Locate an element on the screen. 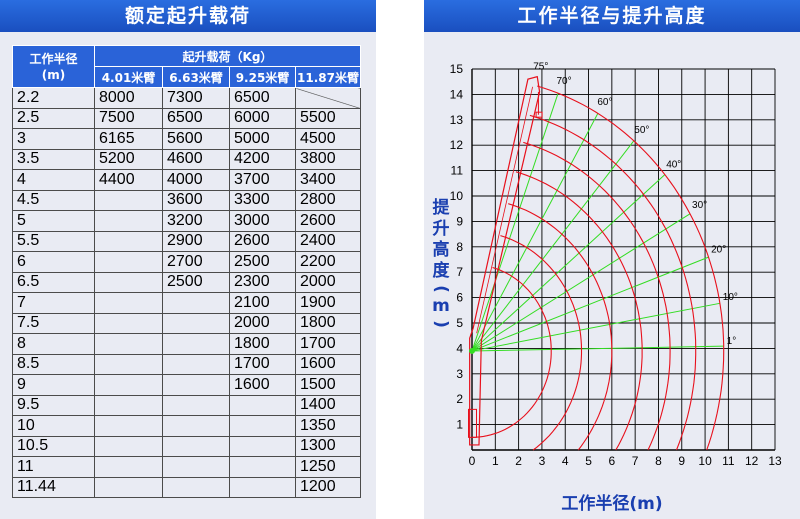 This screenshot has height=519, width=800. radius-cell: 6 is located at coordinates (53, 262).